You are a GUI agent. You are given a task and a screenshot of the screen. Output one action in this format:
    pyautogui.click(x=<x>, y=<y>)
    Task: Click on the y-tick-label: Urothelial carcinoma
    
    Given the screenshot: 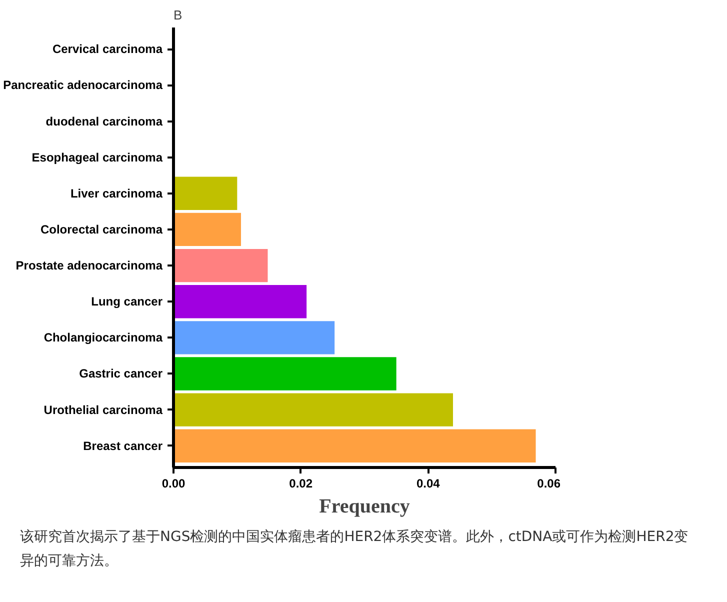 What is the action you would take?
    pyautogui.click(x=103, y=409)
    